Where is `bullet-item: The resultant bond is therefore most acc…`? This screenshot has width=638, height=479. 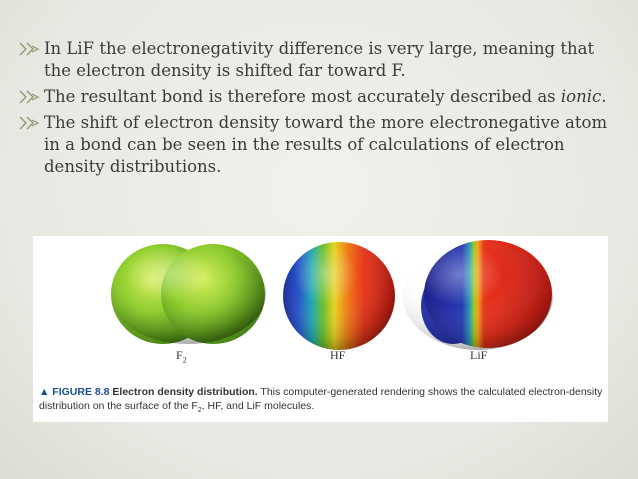
bullet-item: The resultant bond is therefore most acc… is located at coordinates (318, 97).